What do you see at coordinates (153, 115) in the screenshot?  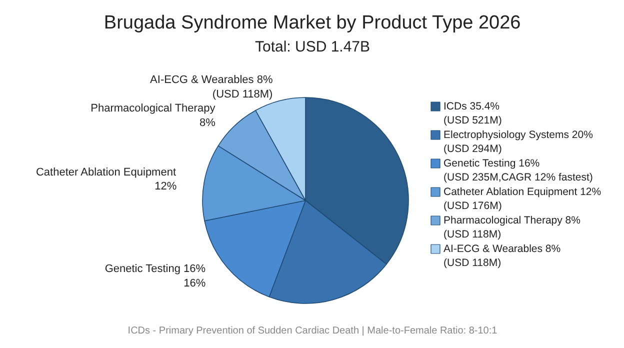 I see `text: Pharmacological Therapy 8%` at bounding box center [153, 115].